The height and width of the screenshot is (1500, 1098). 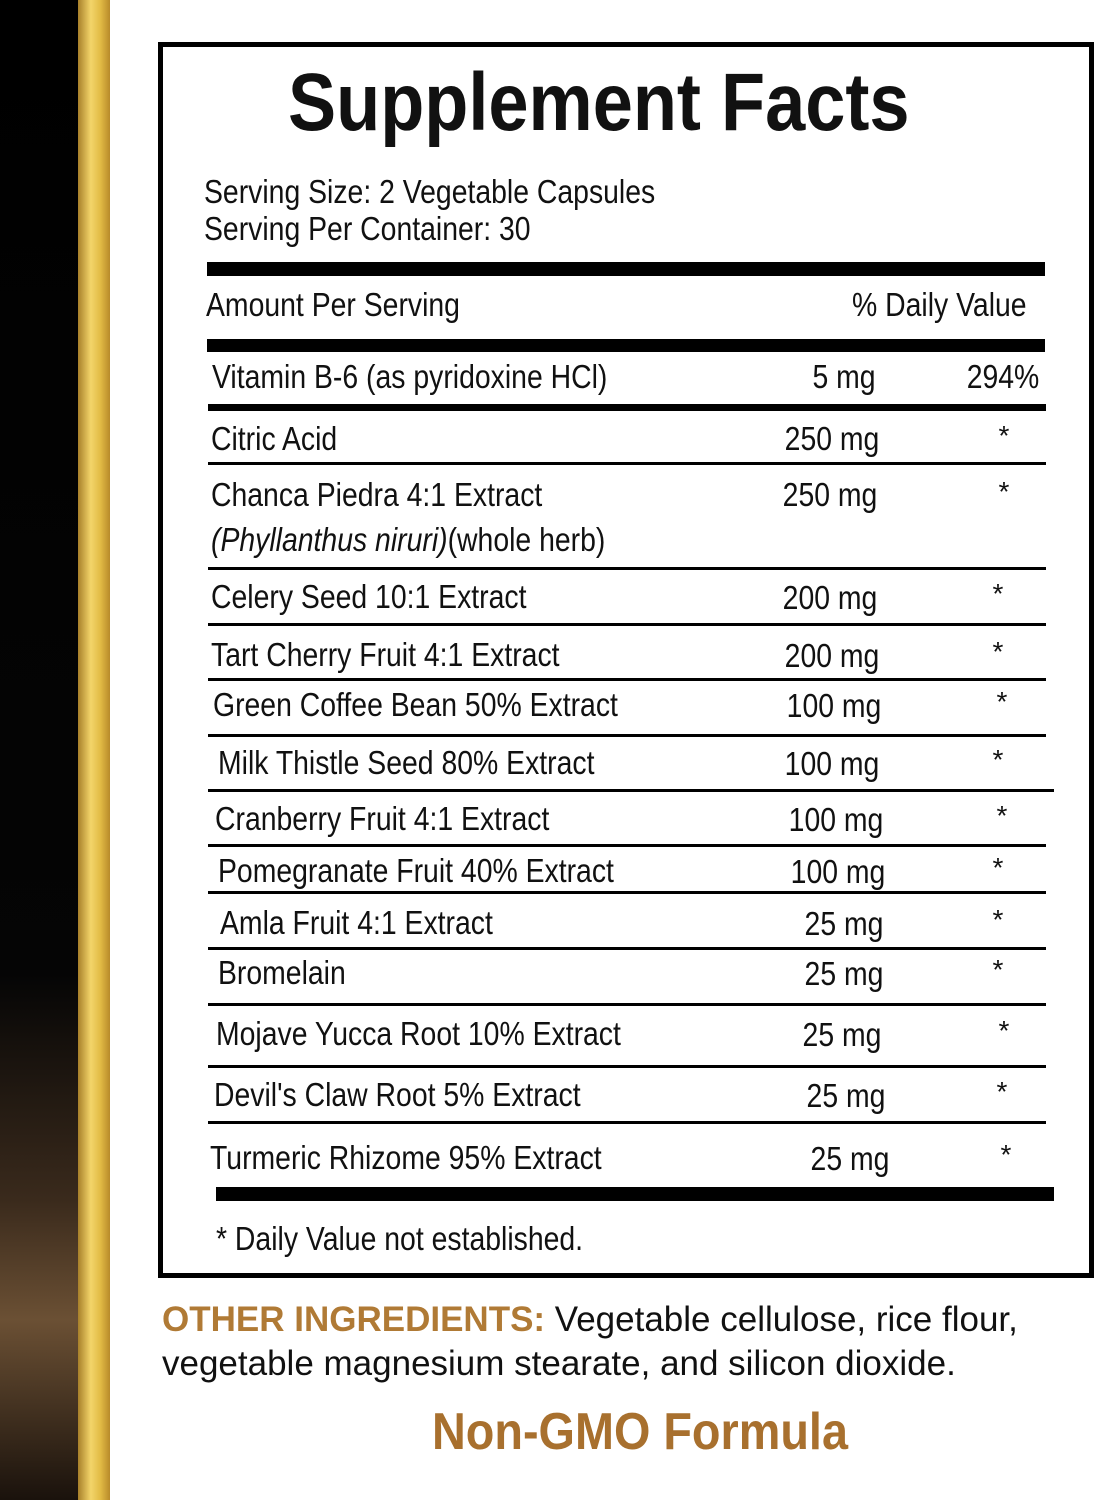 I want to click on row-name: Milk Thistle Seed 80% Extract, so click(x=406, y=762).